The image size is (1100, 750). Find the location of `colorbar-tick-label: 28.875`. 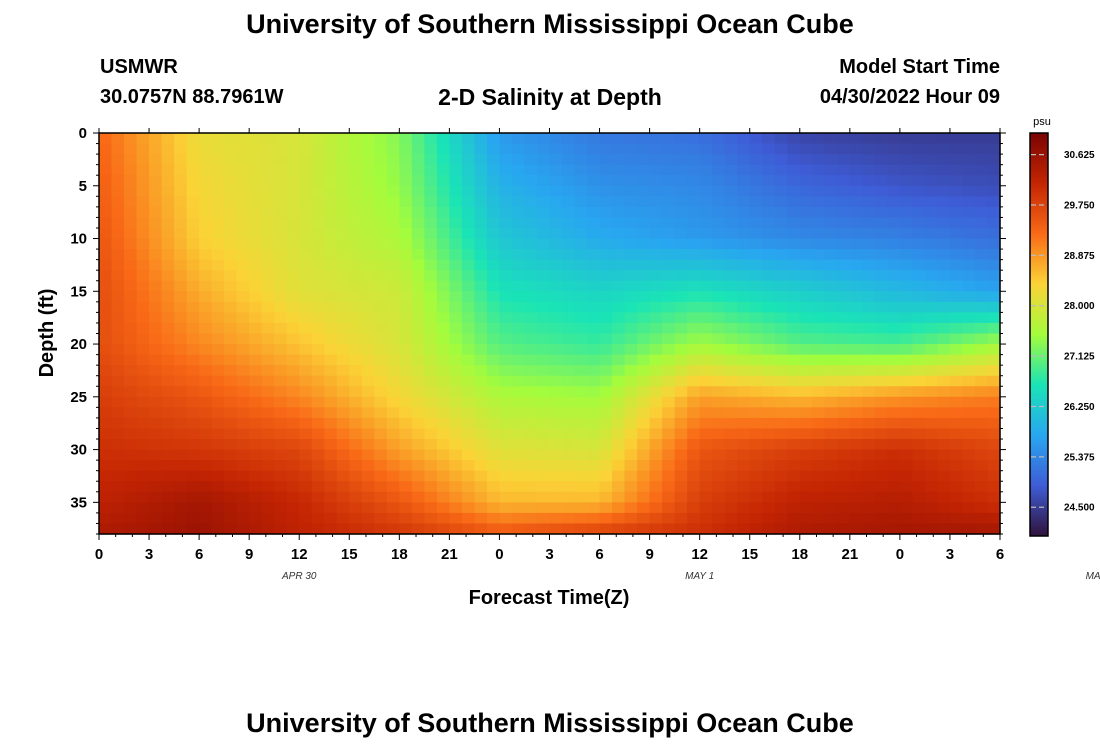

colorbar-tick-label: 28.875 is located at coordinates (1079, 256).